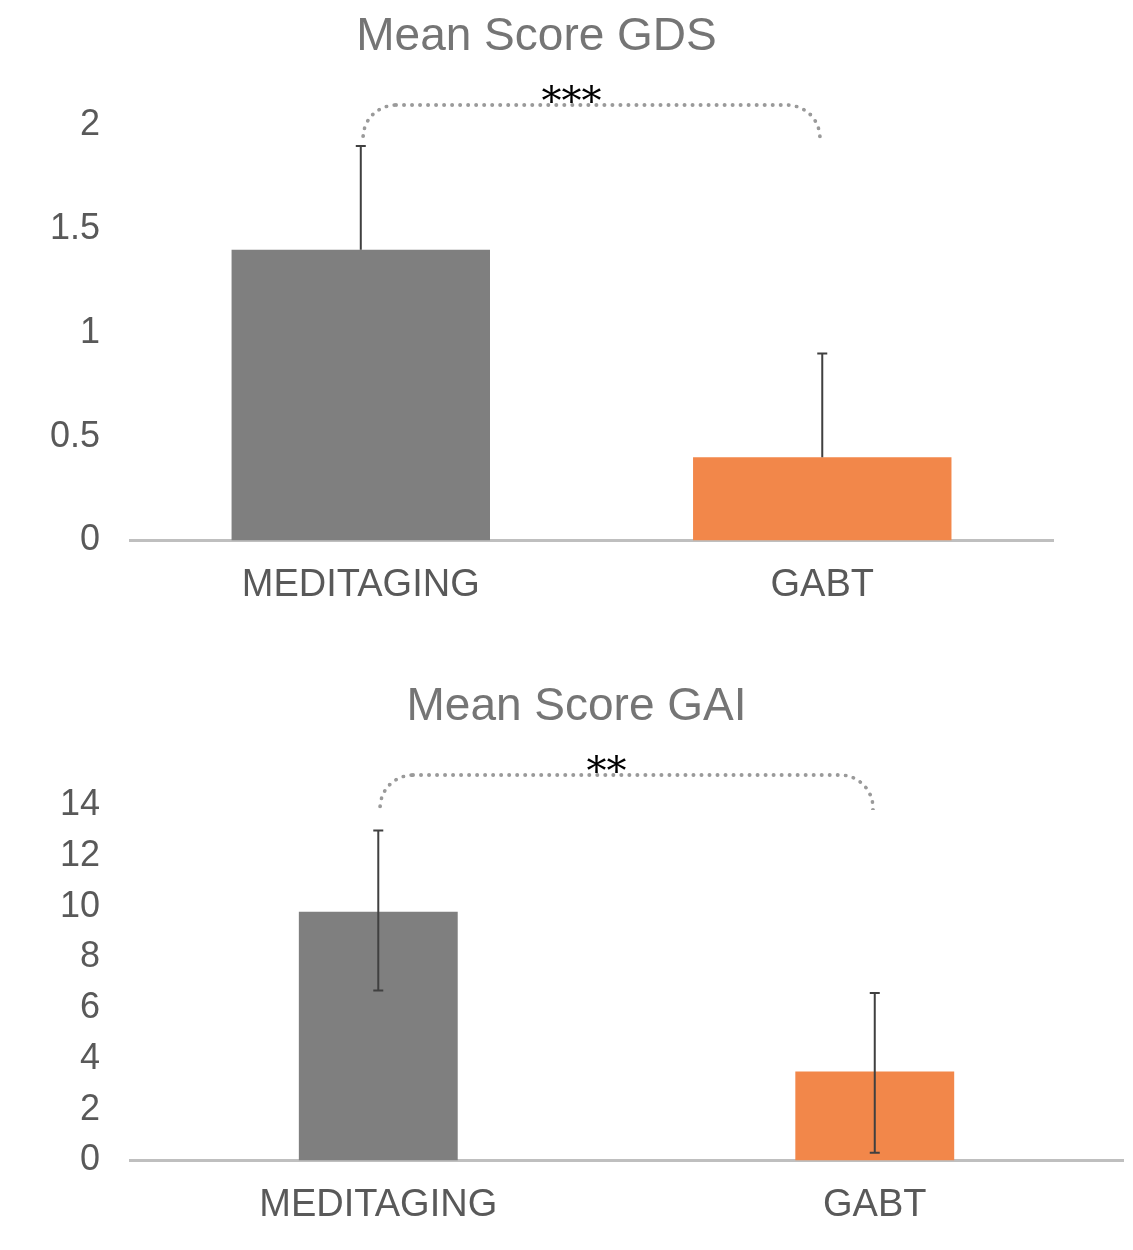 This screenshot has height=1250, width=1133. What do you see at coordinates (80, 904) in the screenshot?
I see `y-tick-label: 10` at bounding box center [80, 904].